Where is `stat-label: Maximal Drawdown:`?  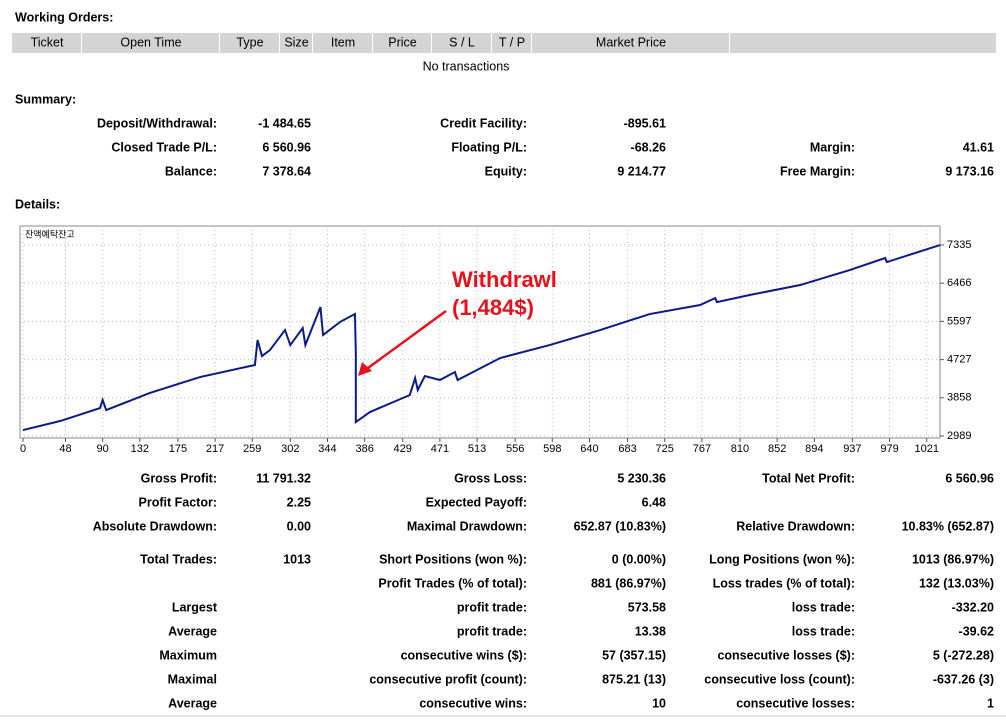 stat-label: Maximal Drawdown: is located at coordinates (467, 526).